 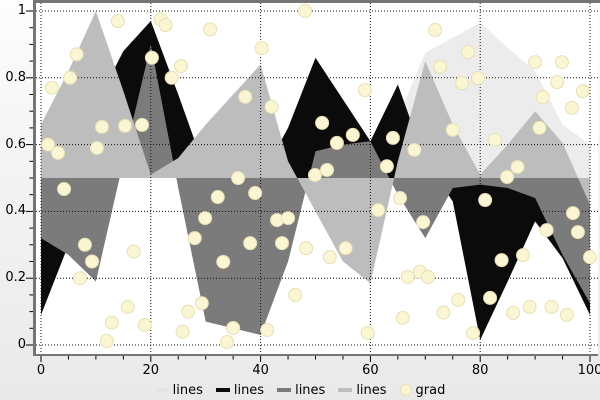 I want to click on legend-item-lines-3: lines, so click(x=301, y=390).